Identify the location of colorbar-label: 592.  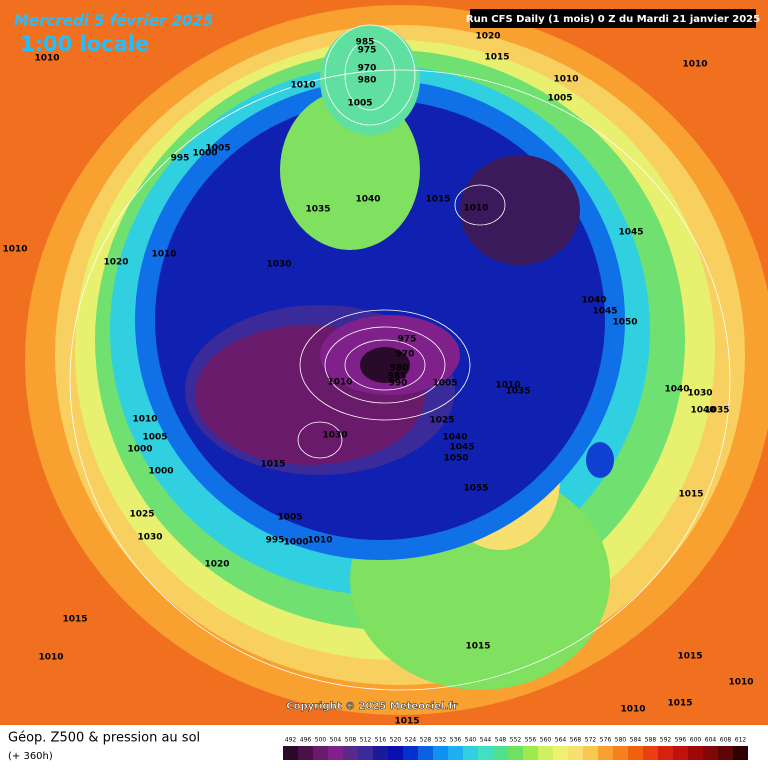
(666, 740).